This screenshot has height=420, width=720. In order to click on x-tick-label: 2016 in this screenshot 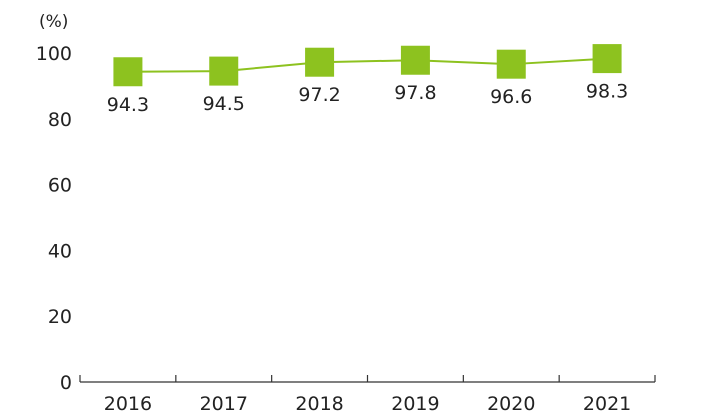, I will do `click(128, 404)`.